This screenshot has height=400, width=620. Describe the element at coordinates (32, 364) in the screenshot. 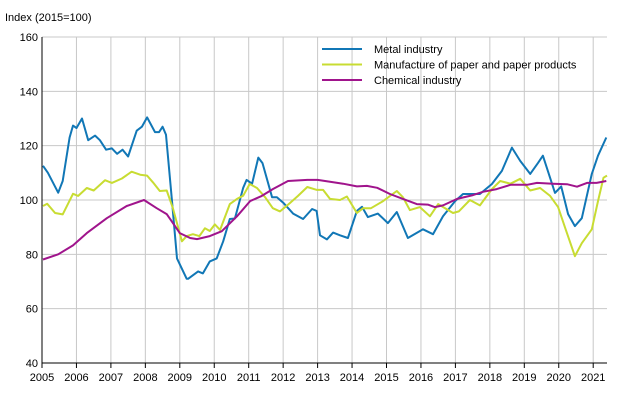

I see `y-tick-label: 40` at that location.